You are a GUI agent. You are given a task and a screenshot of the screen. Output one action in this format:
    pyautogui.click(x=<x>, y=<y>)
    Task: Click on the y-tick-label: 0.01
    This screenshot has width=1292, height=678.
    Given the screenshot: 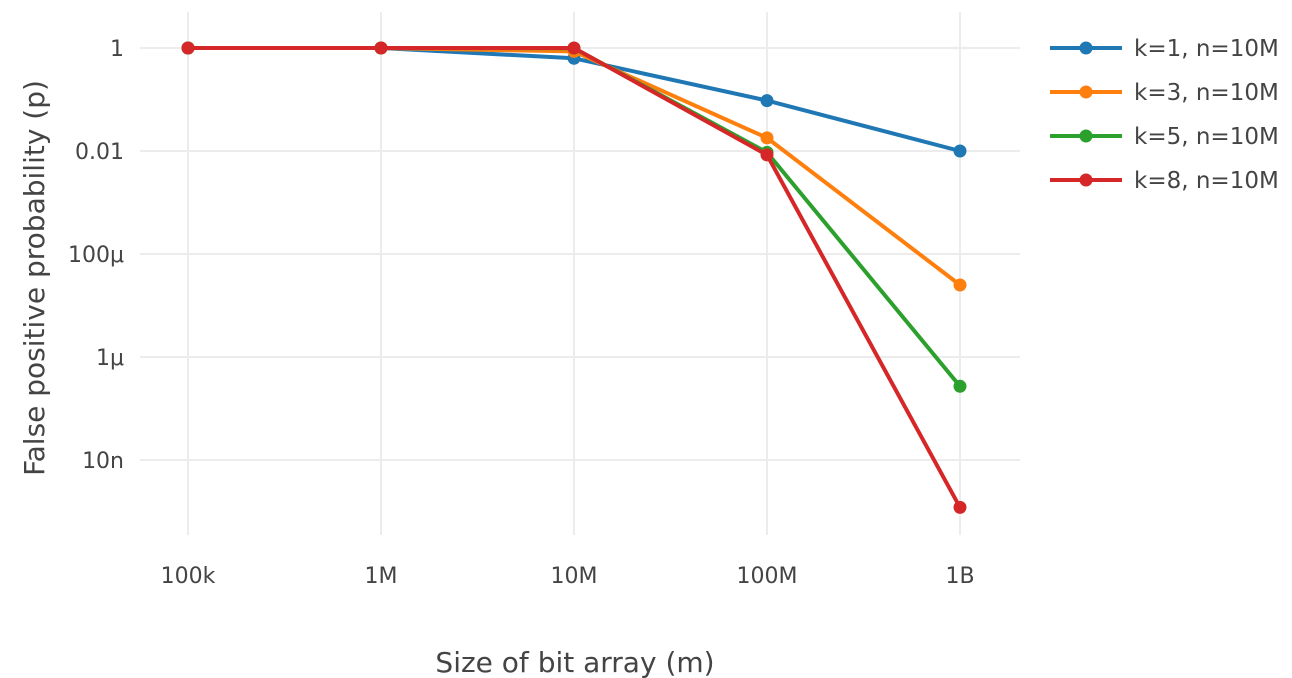 What is the action you would take?
    pyautogui.click(x=99, y=152)
    